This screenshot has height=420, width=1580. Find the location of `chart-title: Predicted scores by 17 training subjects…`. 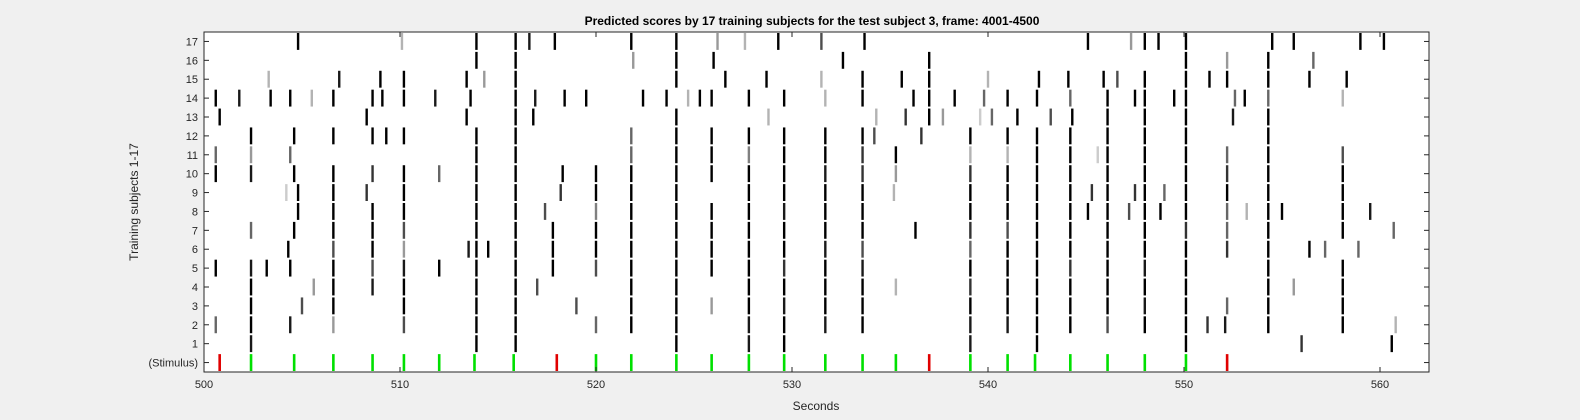

chart-title: Predicted scores by 17 training subjects… is located at coordinates (812, 21).